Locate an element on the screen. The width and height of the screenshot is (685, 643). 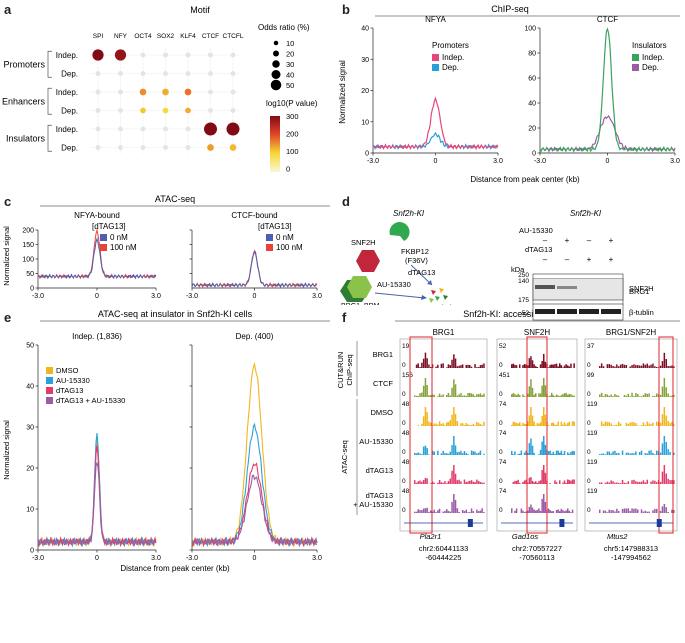
snf2h-band is located at coordinates (545, 287).